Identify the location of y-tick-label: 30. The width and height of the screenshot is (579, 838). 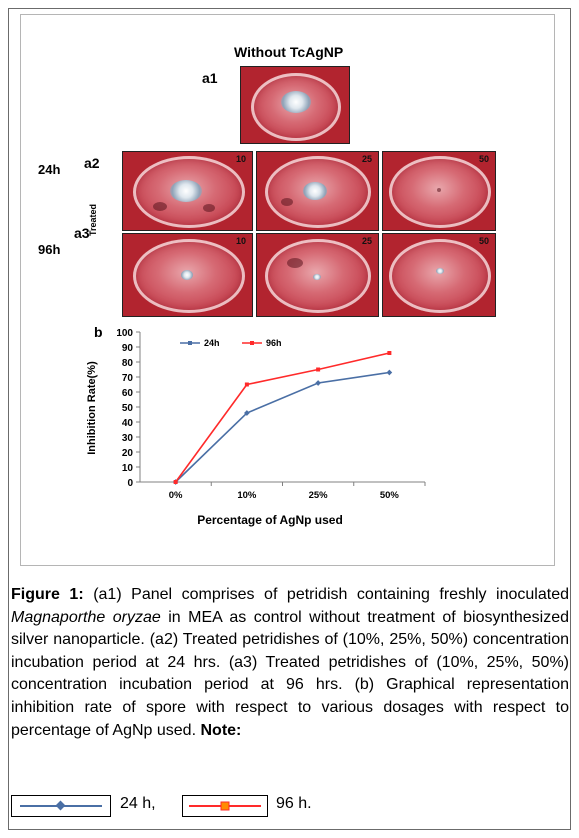
(128, 438).